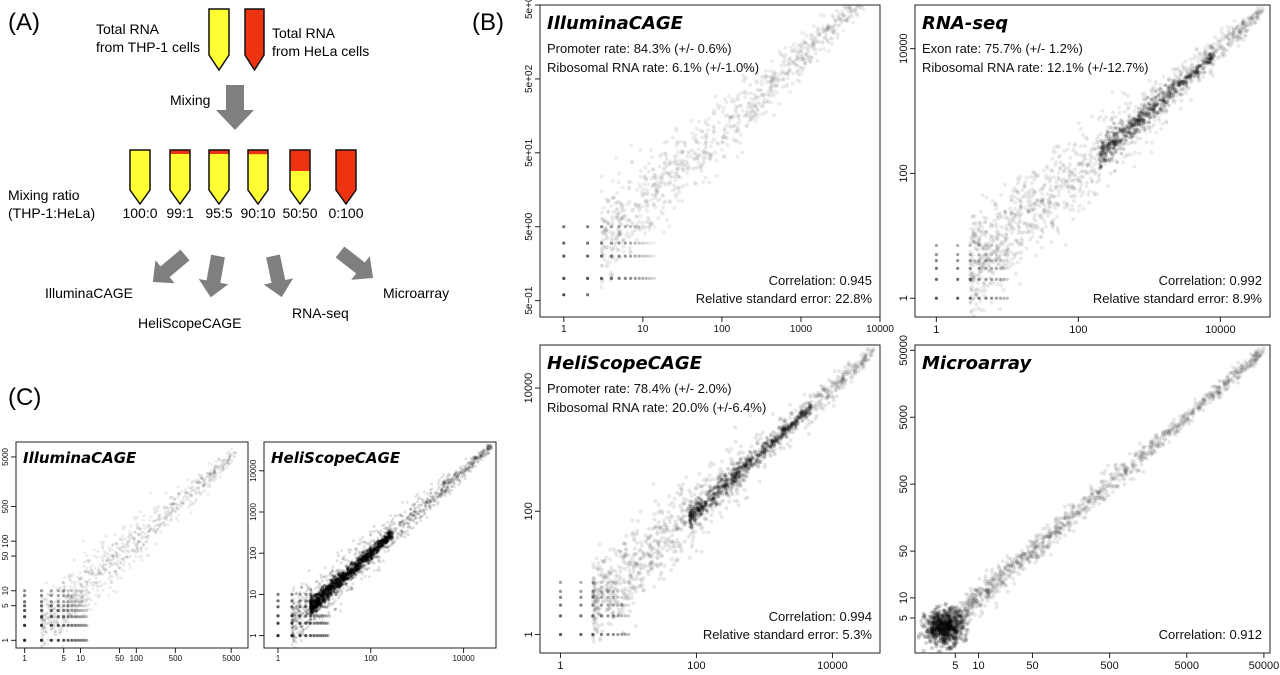 This screenshot has width=1280, height=675. What do you see at coordinates (180, 177) in the screenshot?
I see `tube-outline` at bounding box center [180, 177].